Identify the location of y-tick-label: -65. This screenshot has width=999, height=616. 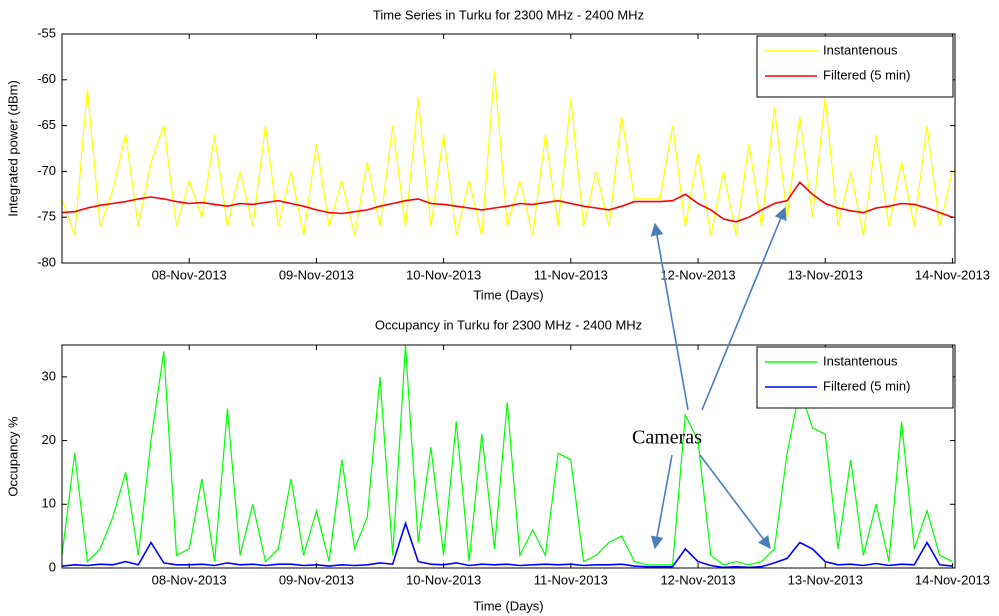
(46, 124).